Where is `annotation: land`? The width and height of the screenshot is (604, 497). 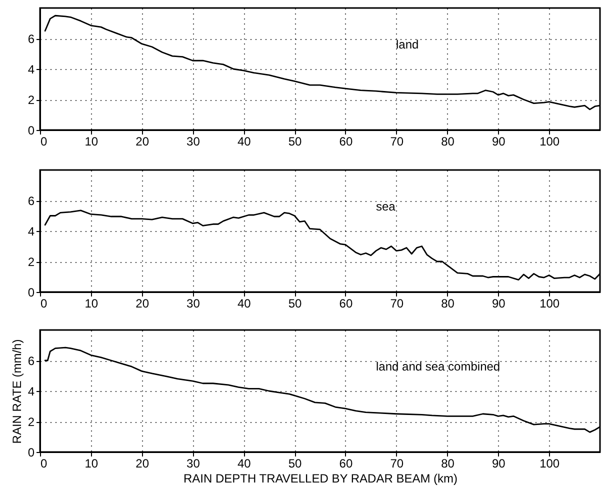 annotation: land is located at coordinates (407, 45).